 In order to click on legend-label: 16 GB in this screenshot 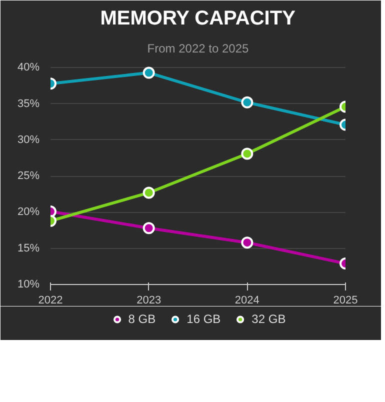, I will do `click(203, 319)`.